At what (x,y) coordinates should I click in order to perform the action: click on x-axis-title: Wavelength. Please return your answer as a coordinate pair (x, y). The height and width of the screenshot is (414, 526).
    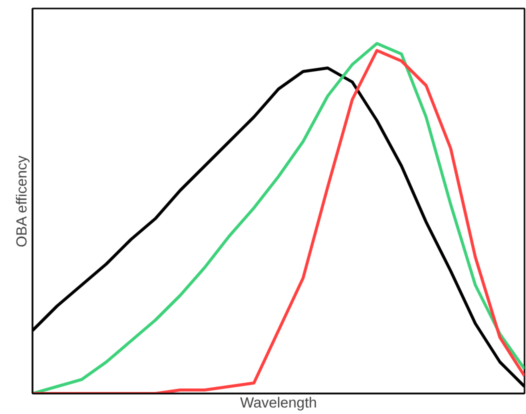
    Looking at the image, I should click on (278, 404).